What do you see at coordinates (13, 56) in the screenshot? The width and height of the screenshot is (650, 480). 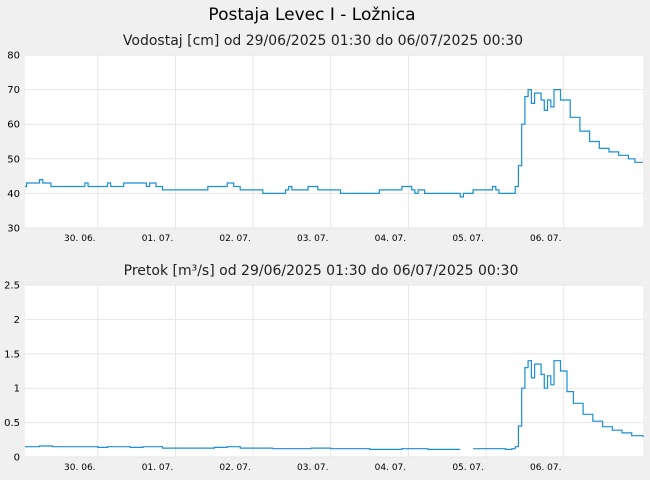 I see `y-tick-label: 80` at bounding box center [13, 56].